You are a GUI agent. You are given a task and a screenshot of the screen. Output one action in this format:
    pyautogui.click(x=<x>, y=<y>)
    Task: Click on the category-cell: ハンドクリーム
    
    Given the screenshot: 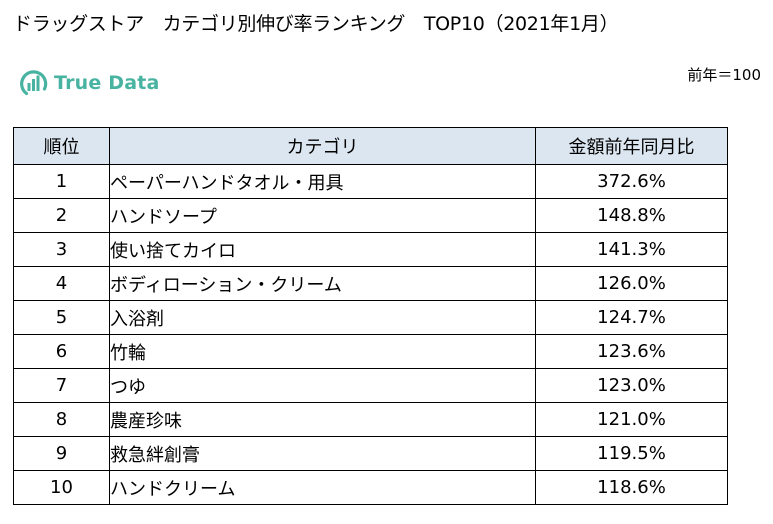 What is the action you would take?
    pyautogui.click(x=322, y=487)
    